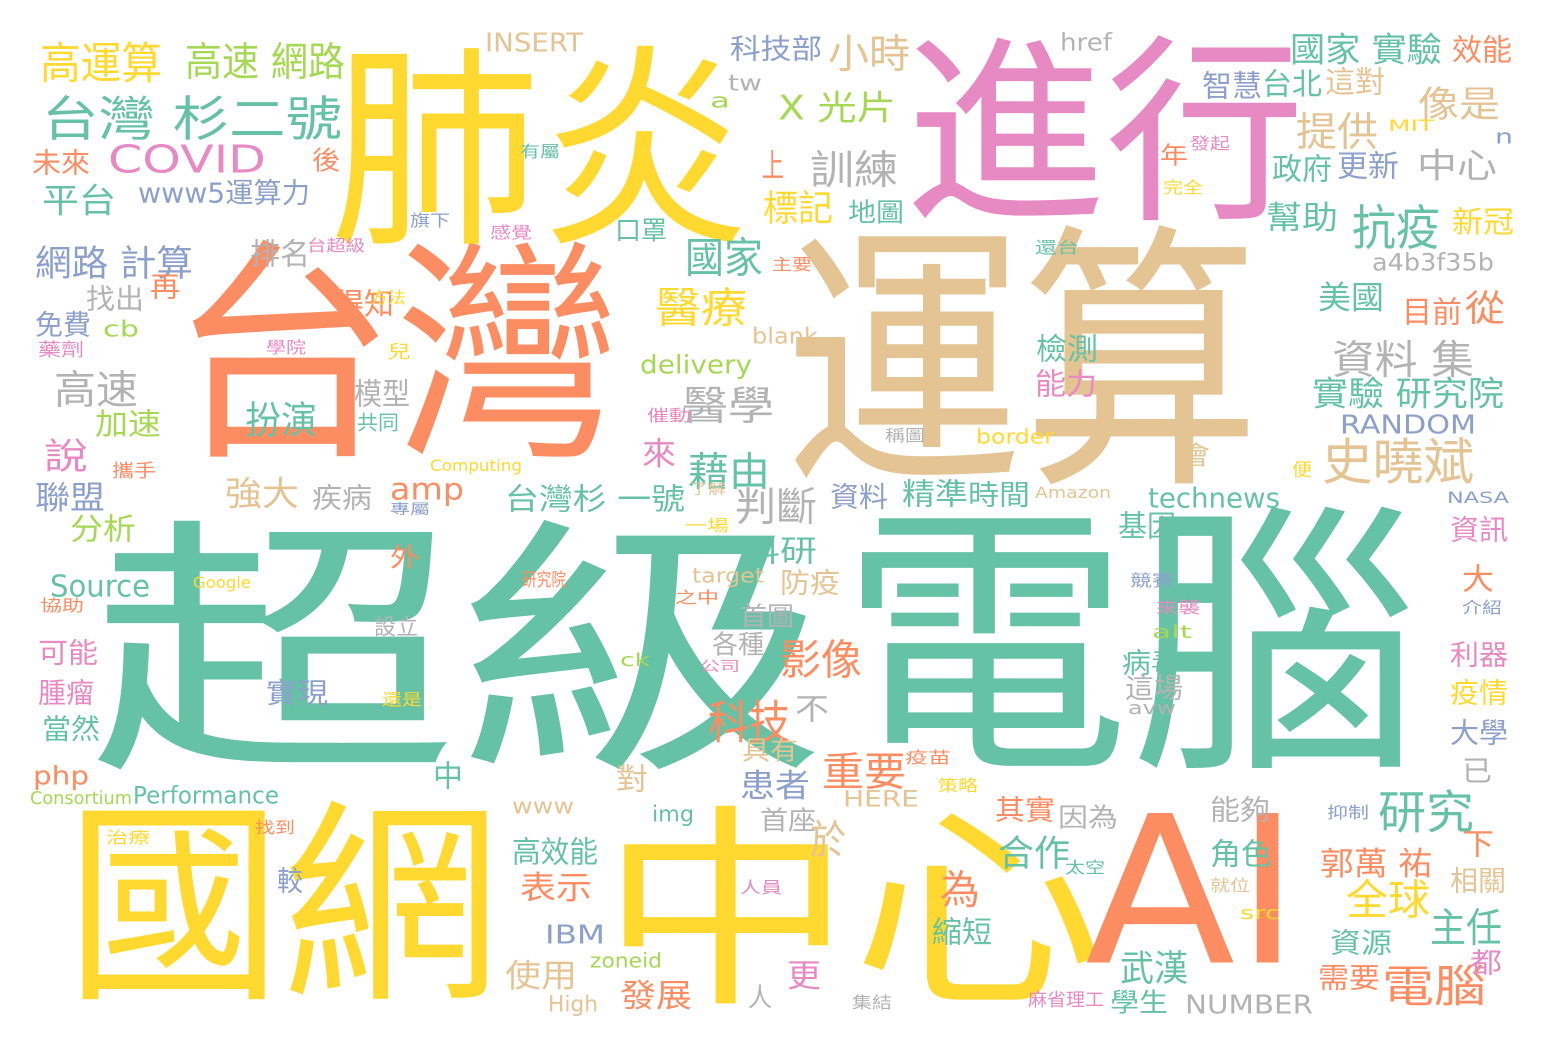 This screenshot has width=1548, height=1052. I want to click on word-104: 腫瘤, so click(66, 694).